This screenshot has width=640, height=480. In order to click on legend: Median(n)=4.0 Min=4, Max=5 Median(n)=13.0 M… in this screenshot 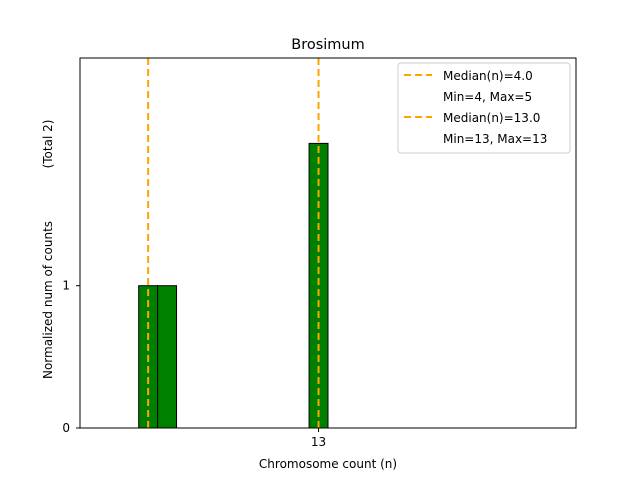, I will do `click(484, 108)`.